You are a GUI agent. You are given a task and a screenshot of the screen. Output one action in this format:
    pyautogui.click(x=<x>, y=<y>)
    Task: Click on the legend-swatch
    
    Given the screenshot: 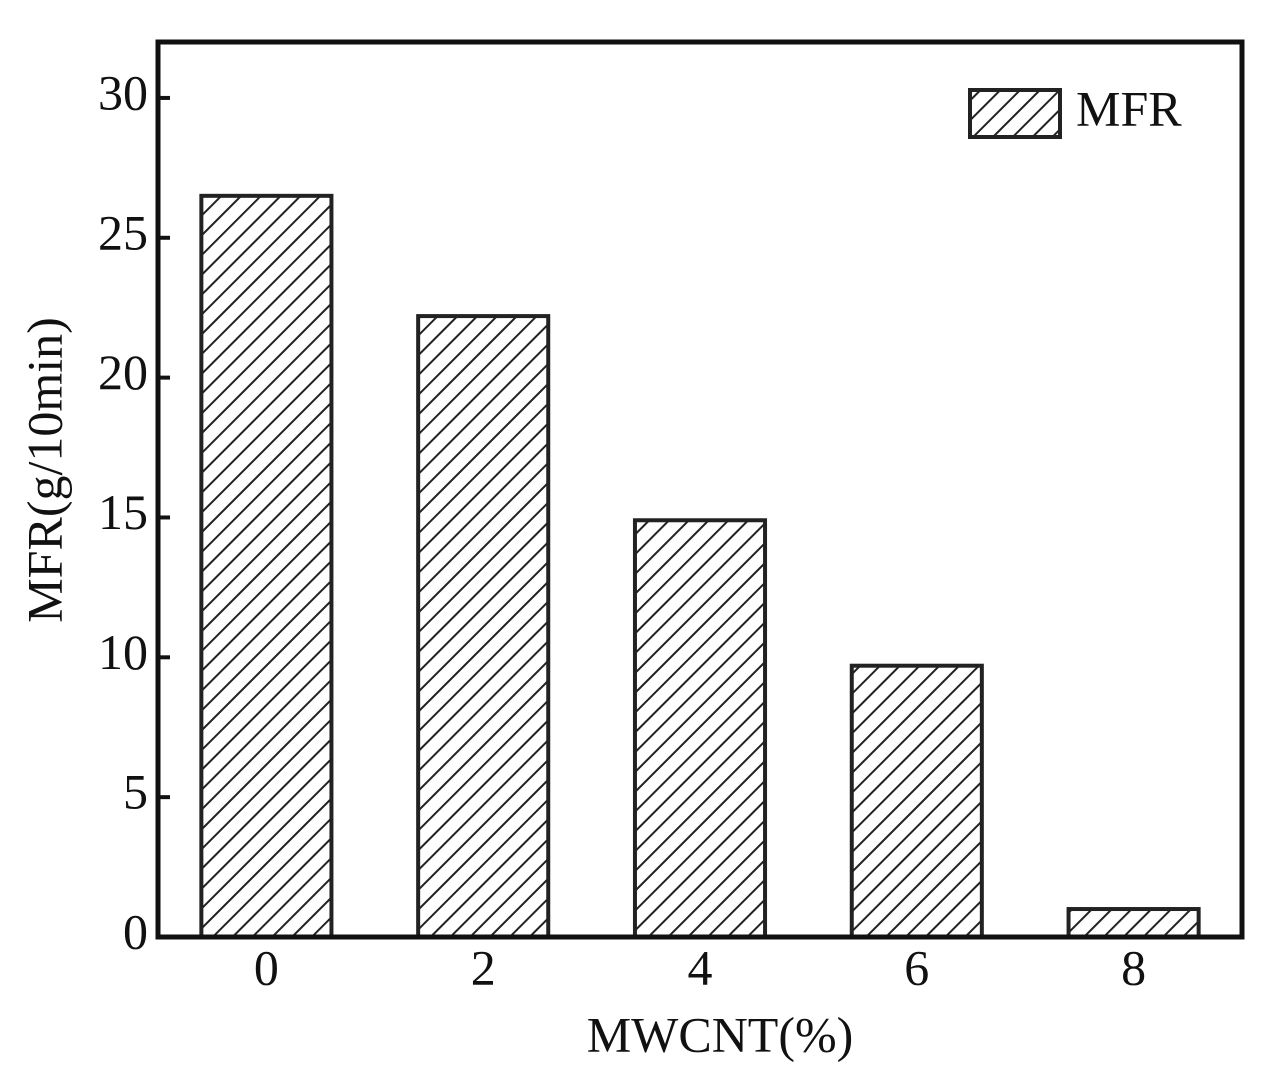 What is the action you would take?
    pyautogui.click(x=1015, y=113)
    